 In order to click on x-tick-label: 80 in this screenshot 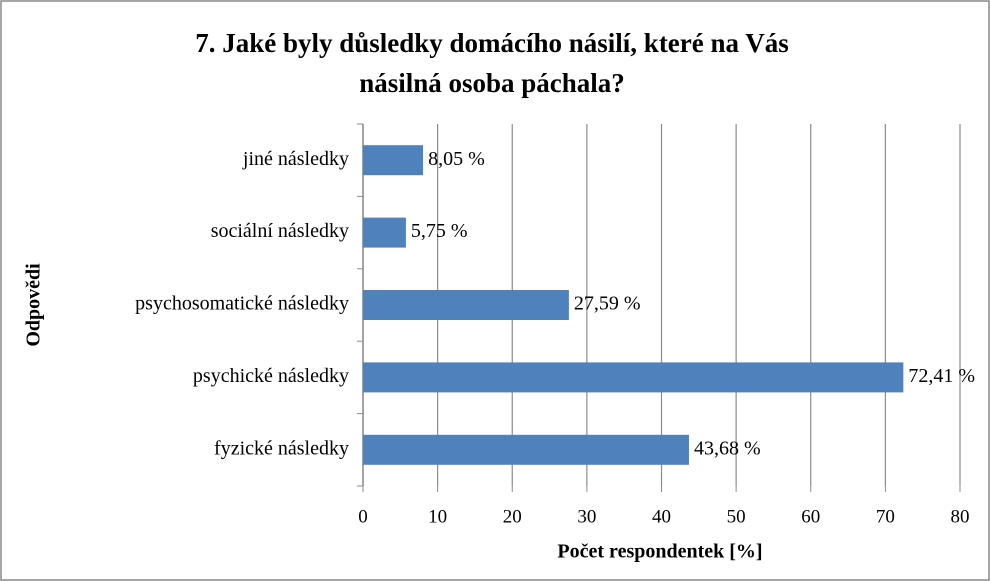, I will do `click(960, 516)`.